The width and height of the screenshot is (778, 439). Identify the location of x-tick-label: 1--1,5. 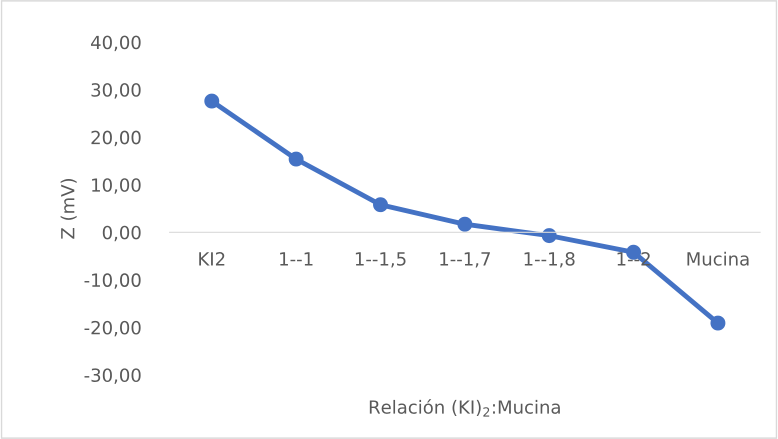
(381, 260).